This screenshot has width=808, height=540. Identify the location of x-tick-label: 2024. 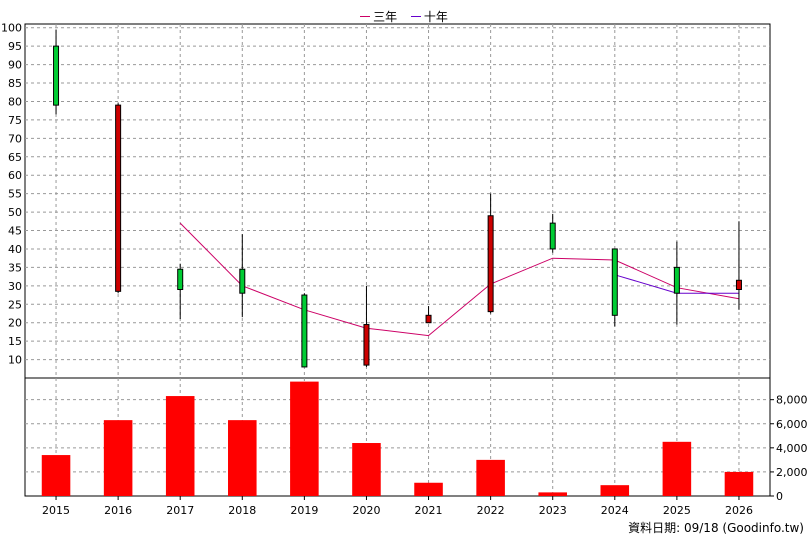
(615, 510).